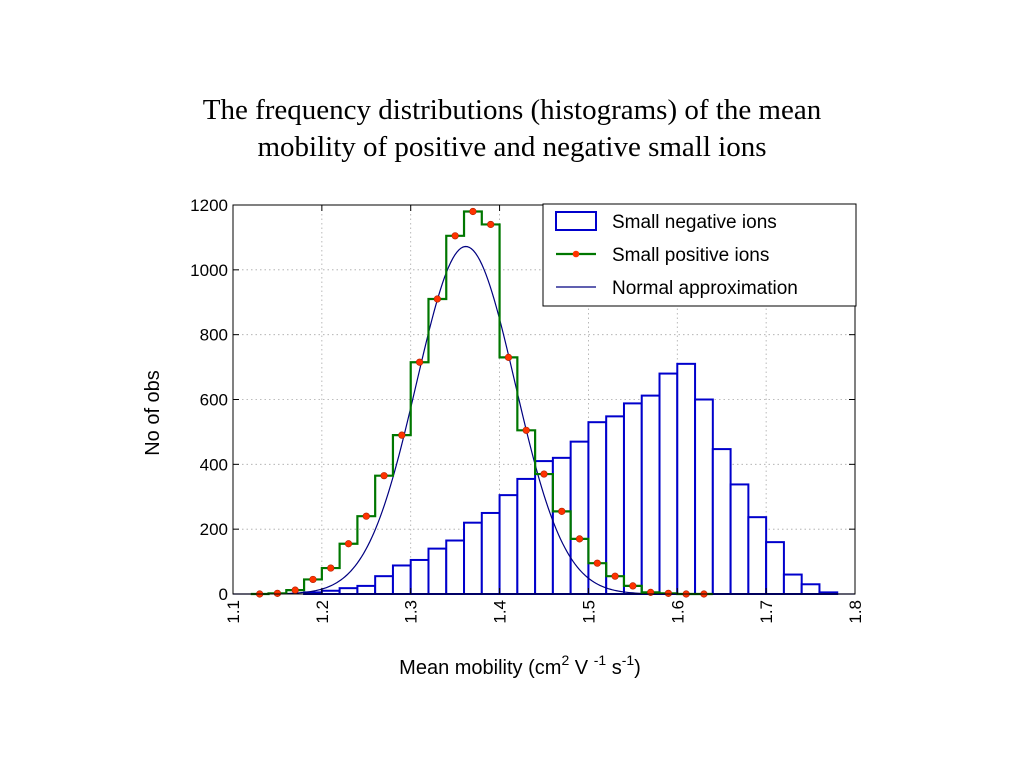 This screenshot has width=1024, height=768. Describe the element at coordinates (214, 335) in the screenshot. I see `y-tick-label: 800` at that location.